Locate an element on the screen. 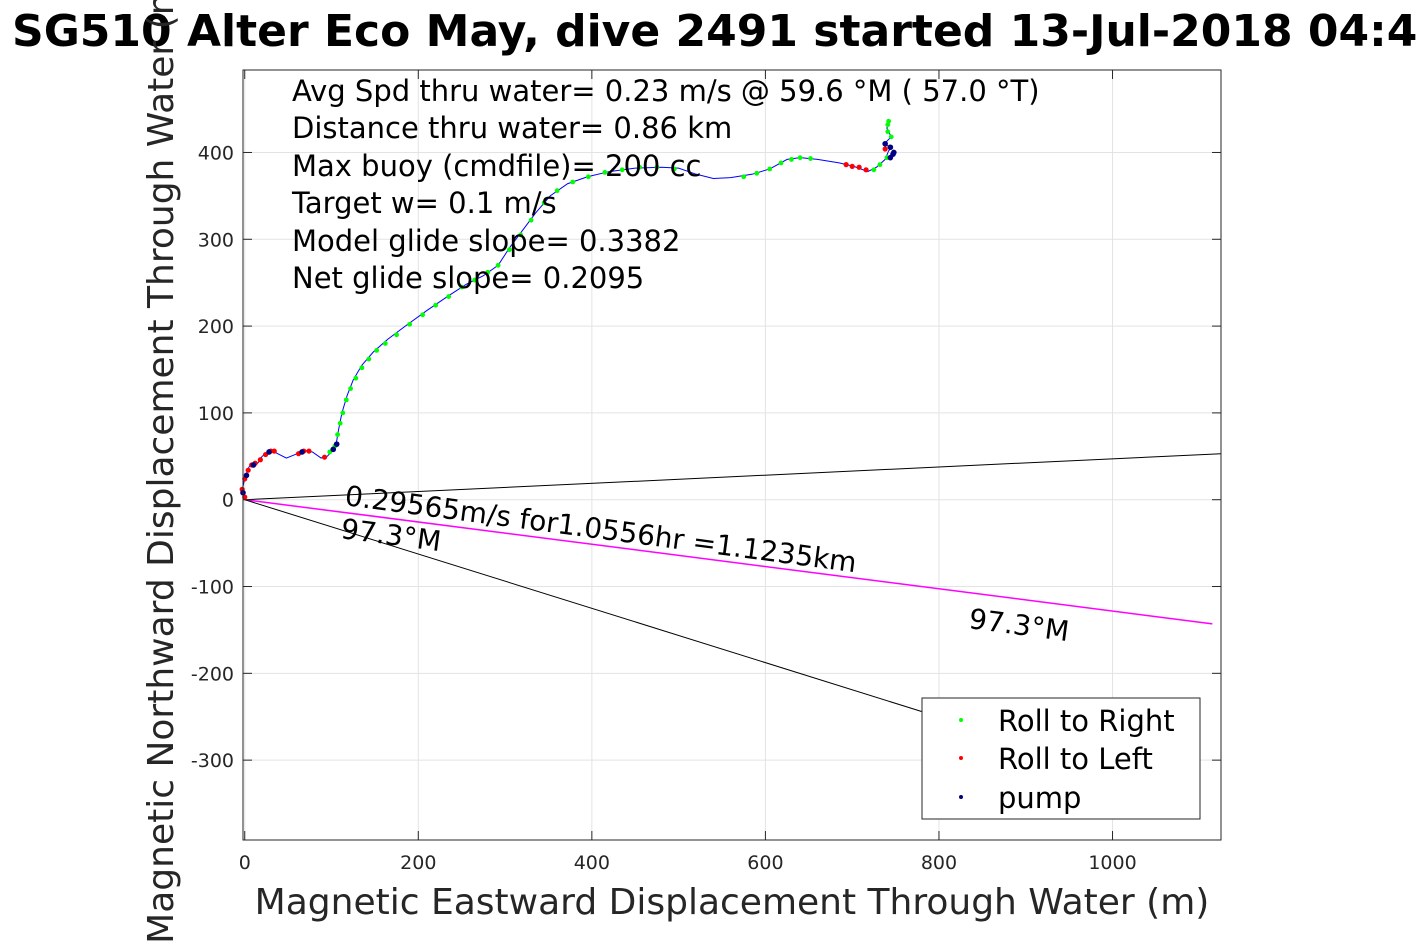 Image resolution: width=1417 pixels, height=945 pixels. x-tick-label: 0 is located at coordinates (245, 863).